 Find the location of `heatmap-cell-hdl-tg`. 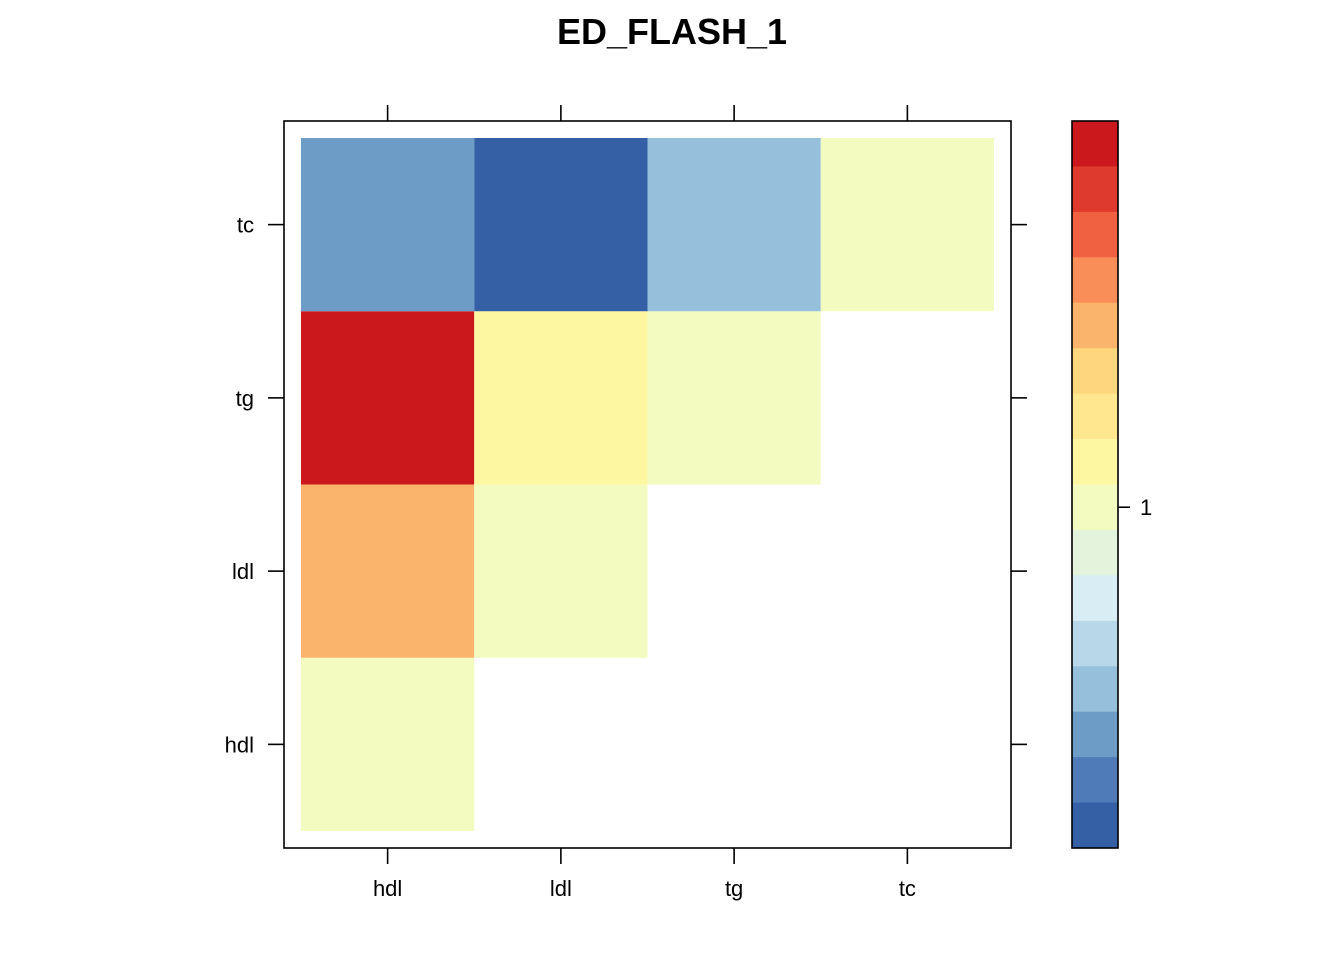

heatmap-cell-hdl-tg is located at coordinates (388, 398).